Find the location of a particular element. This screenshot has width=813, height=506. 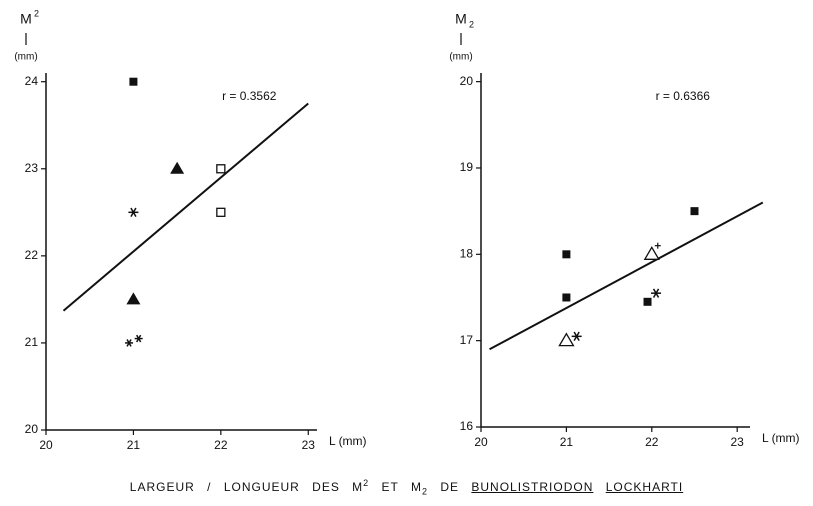

caption-sub: 2 is located at coordinates (424, 491).